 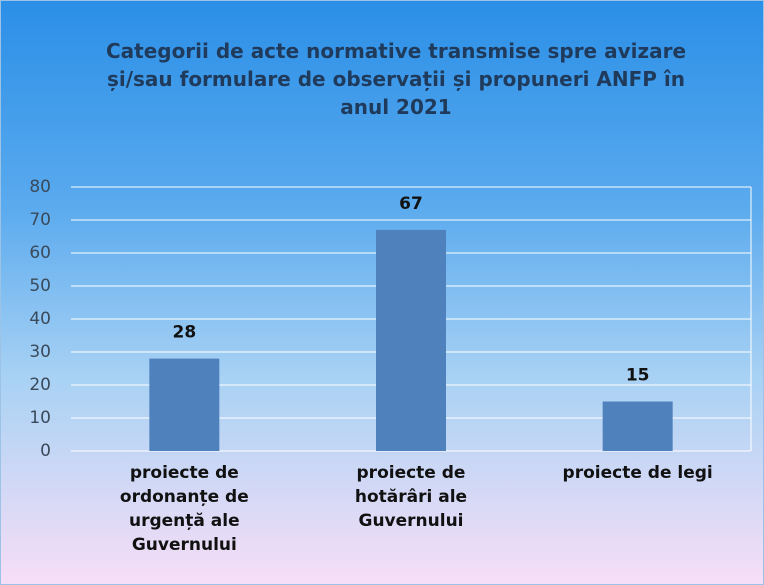 I want to click on y-tick-label: 40, so click(x=40, y=319).